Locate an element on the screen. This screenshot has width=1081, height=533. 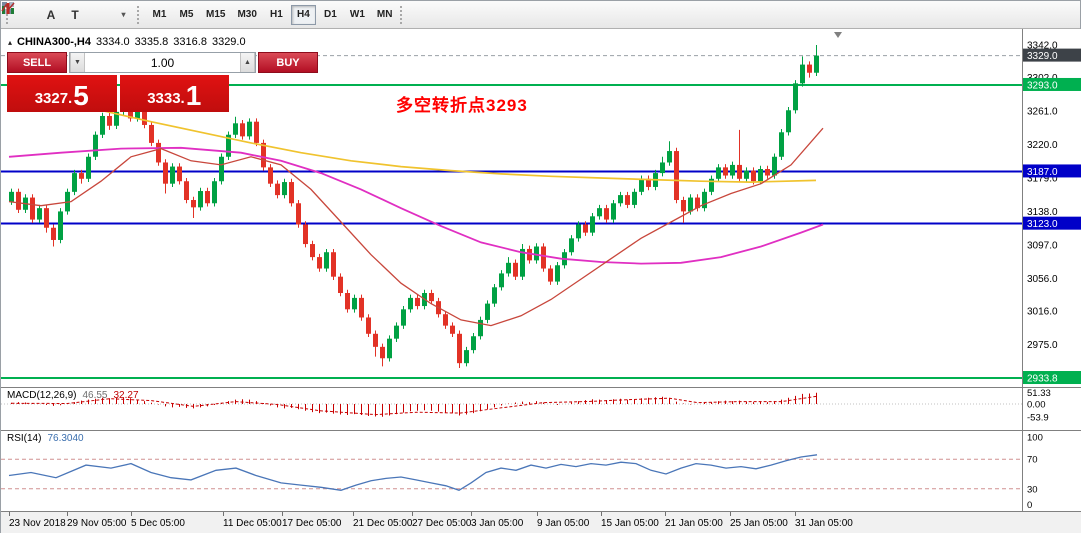
timeframe-w1-button: W1 is located at coordinates (357, 15).